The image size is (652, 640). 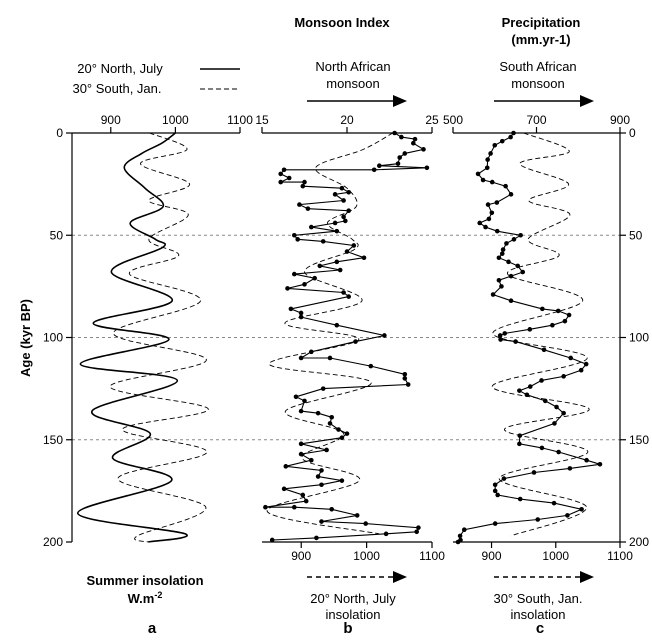 I want to click on panel-c-title-2: (mm.yr-1), so click(x=540, y=39).